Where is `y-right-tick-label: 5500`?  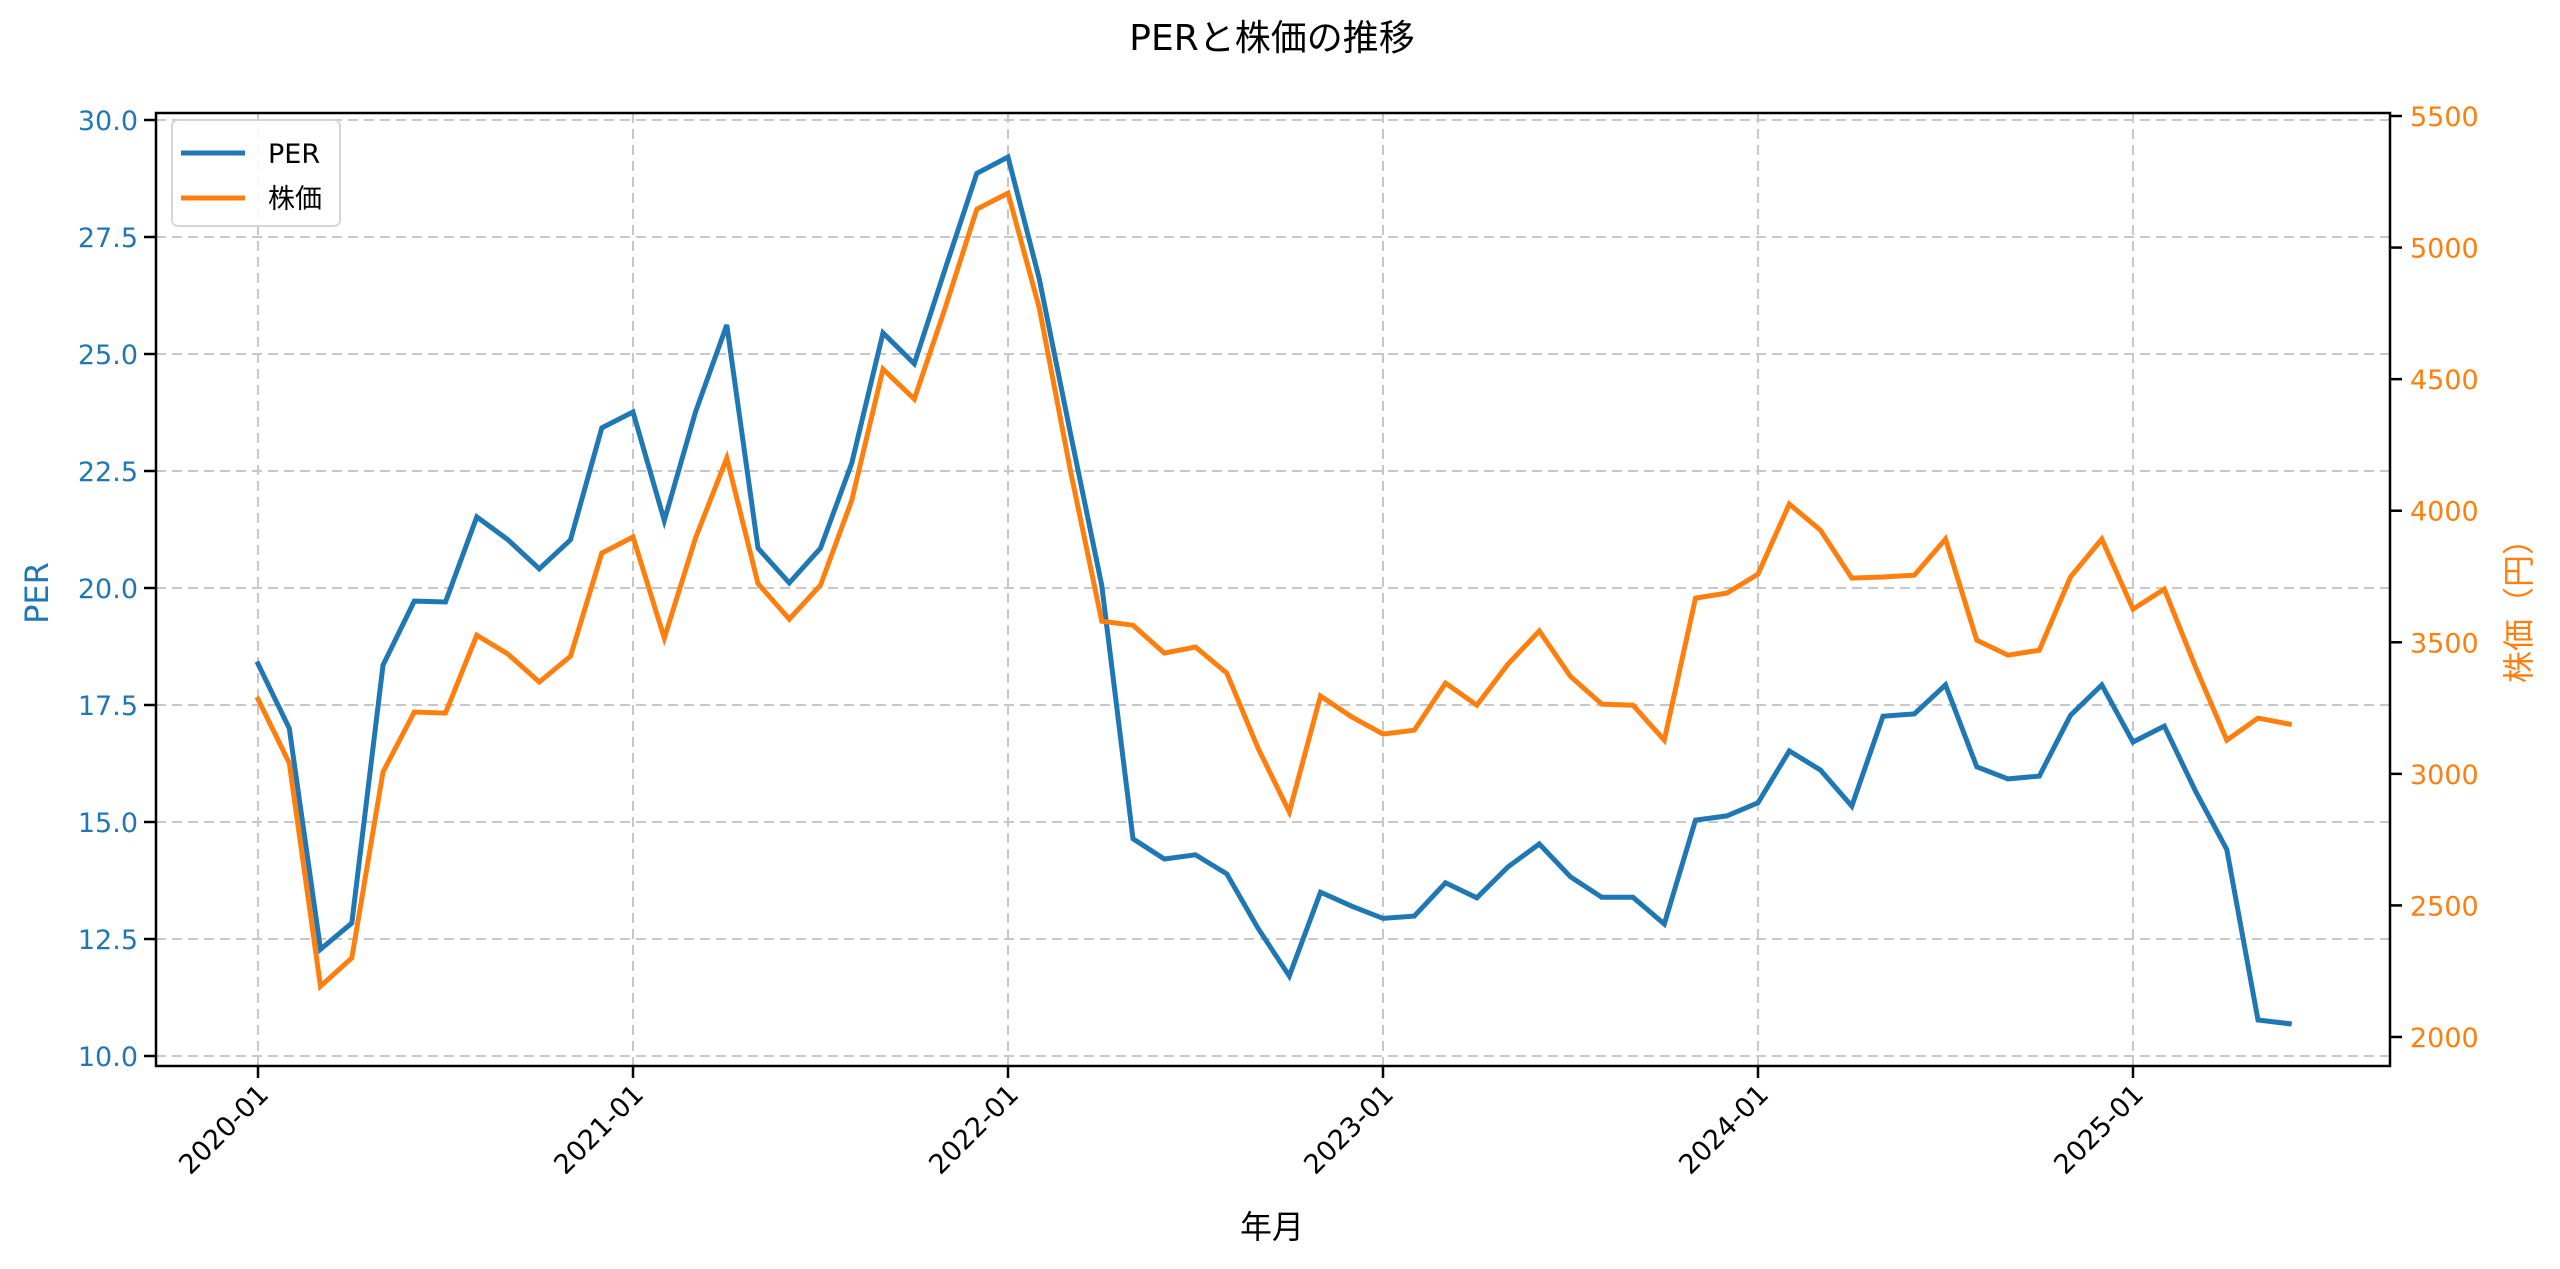 y-right-tick-label: 5500 is located at coordinates (2444, 117).